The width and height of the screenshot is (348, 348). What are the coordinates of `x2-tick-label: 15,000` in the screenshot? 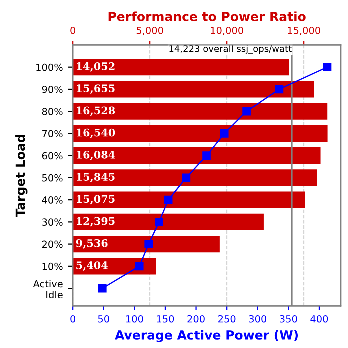 It's located at (304, 31).